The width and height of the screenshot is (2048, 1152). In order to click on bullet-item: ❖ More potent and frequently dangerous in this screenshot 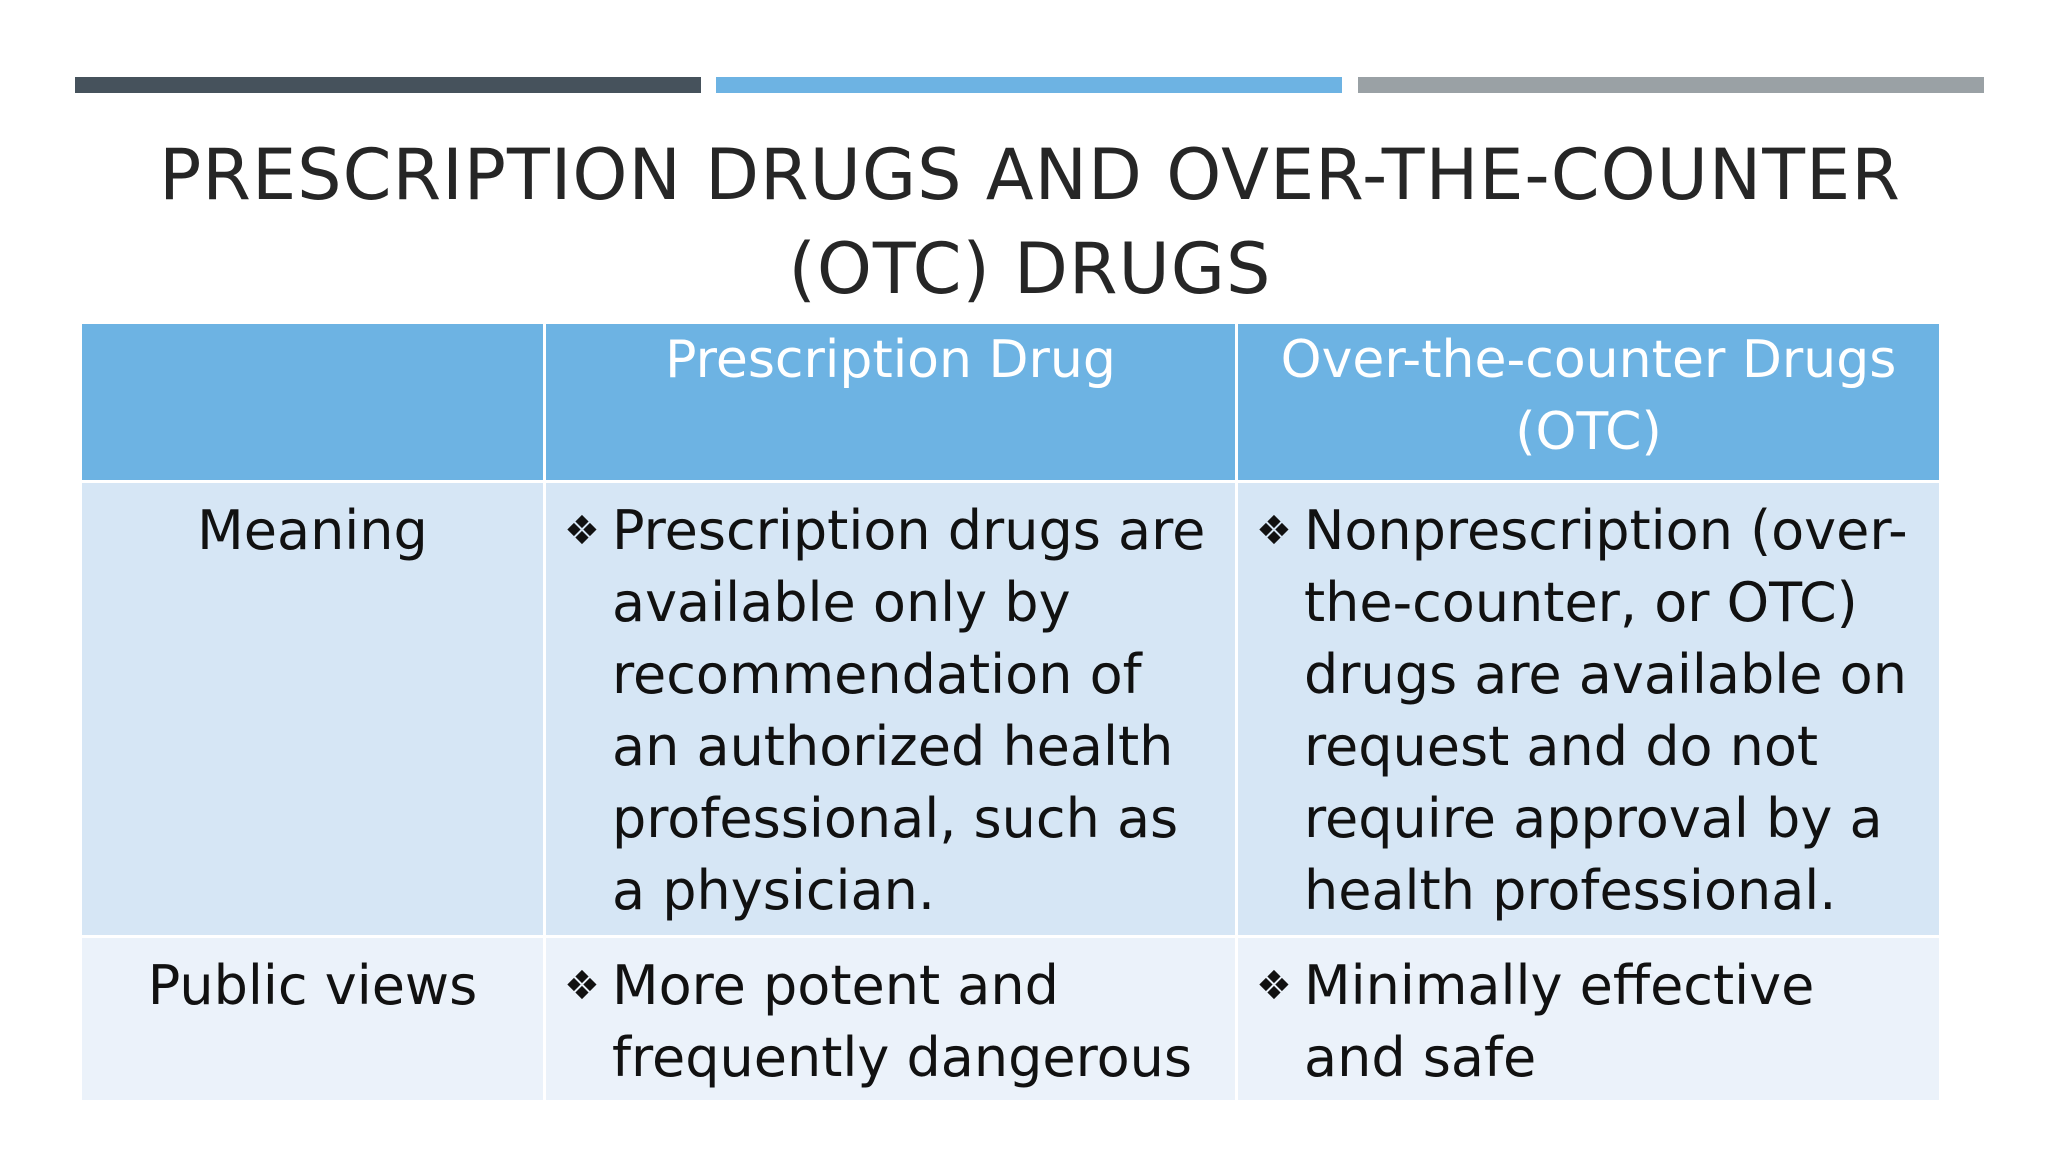, I will do `click(894, 1022)`.